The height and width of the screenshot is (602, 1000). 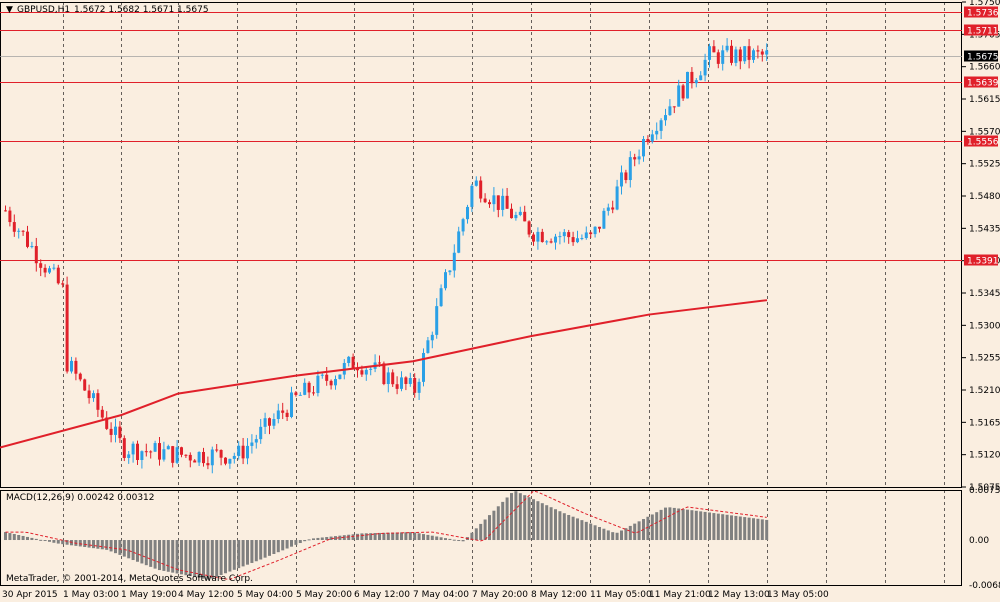 What do you see at coordinates (149, 595) in the screenshot?
I see `x-tick-label: 1 May 19:00` at bounding box center [149, 595].